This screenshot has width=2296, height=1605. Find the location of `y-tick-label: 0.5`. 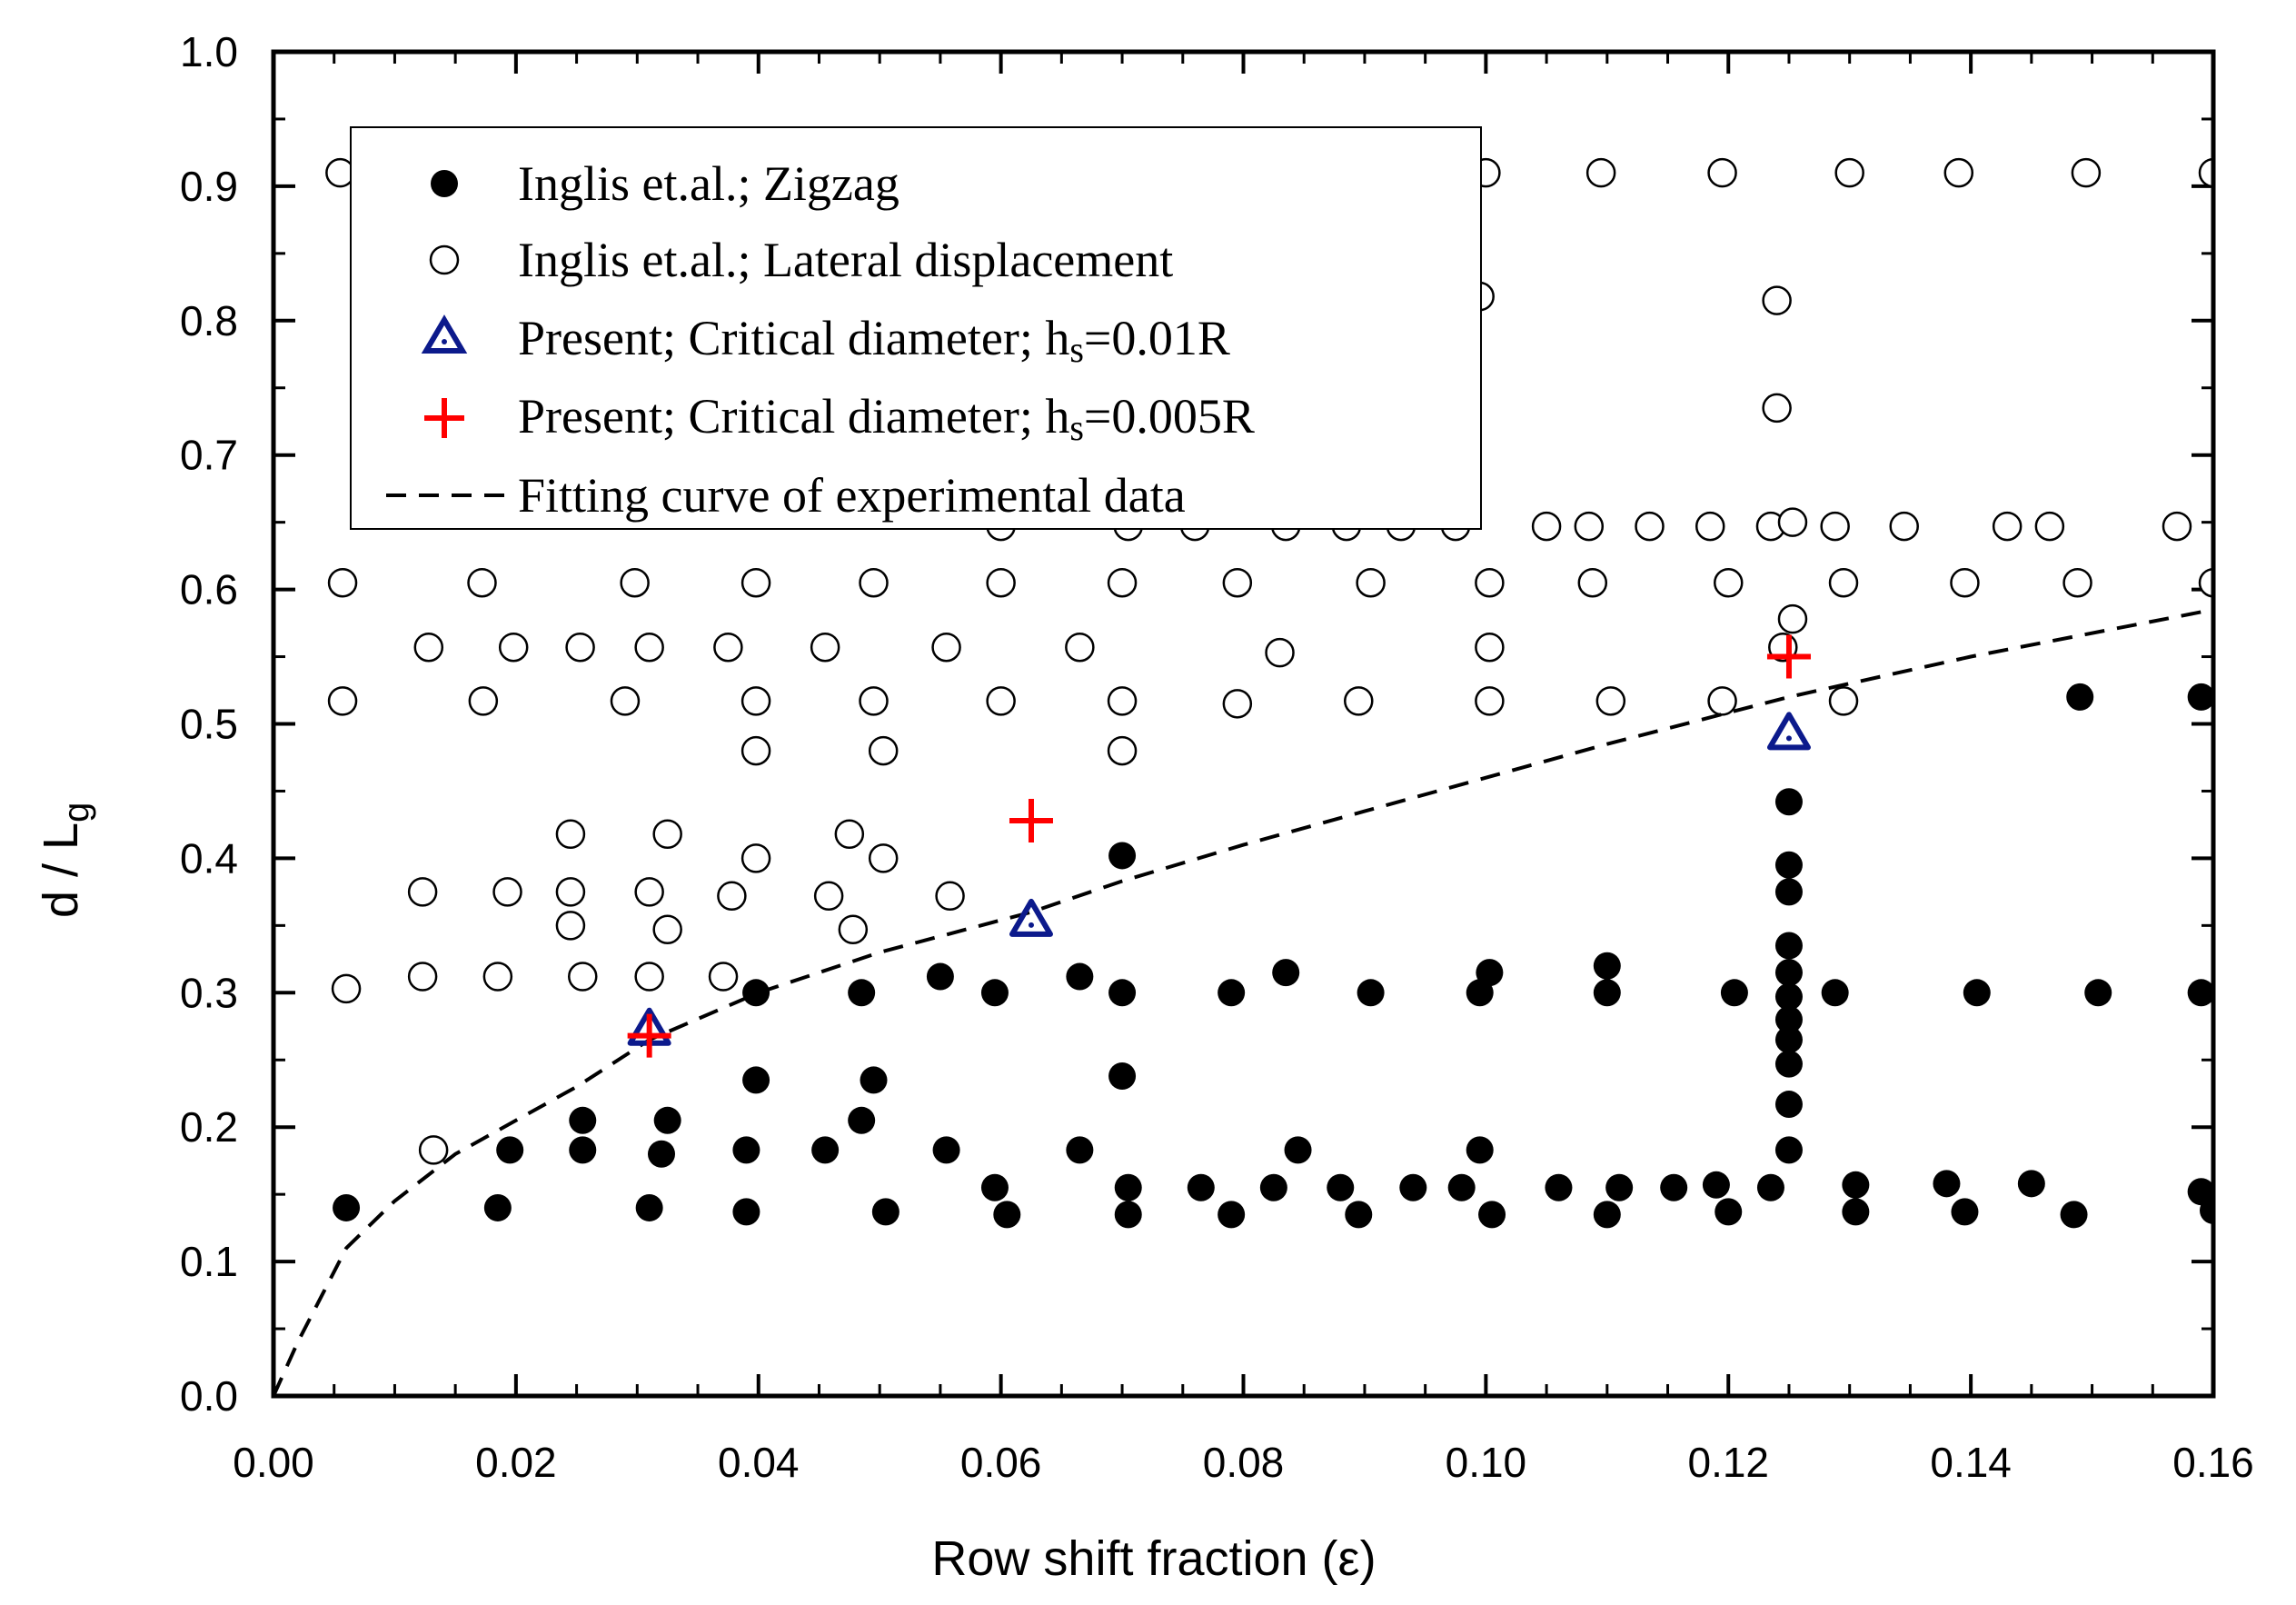

y-tick-label: 0.5 is located at coordinates (209, 724).